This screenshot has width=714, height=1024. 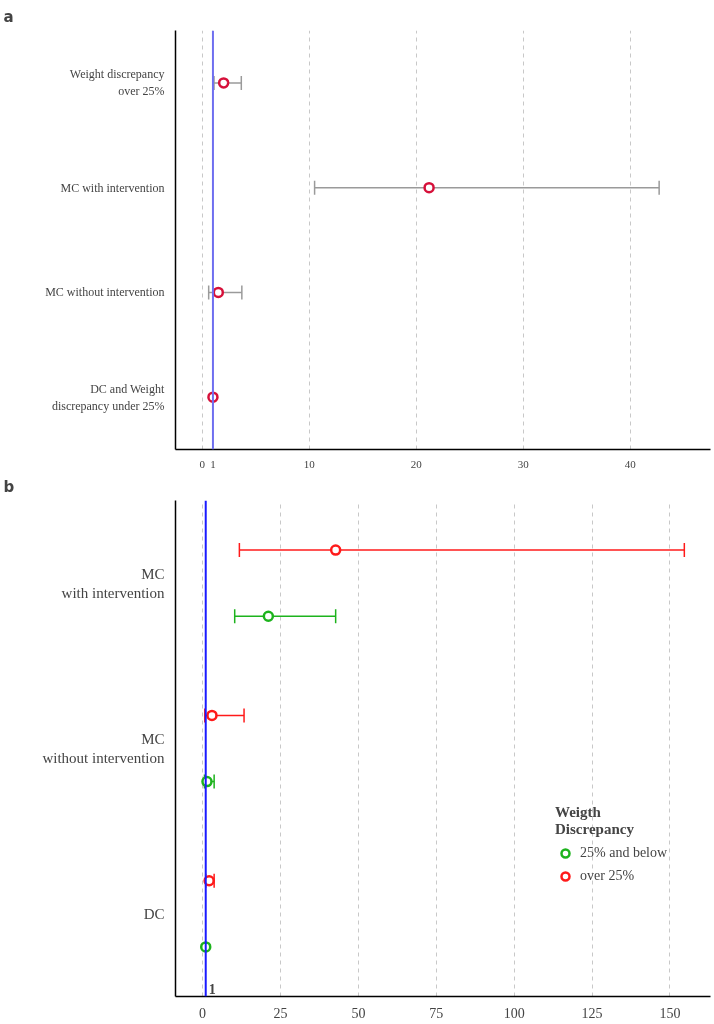 I want to click on text: b, so click(x=9, y=486).